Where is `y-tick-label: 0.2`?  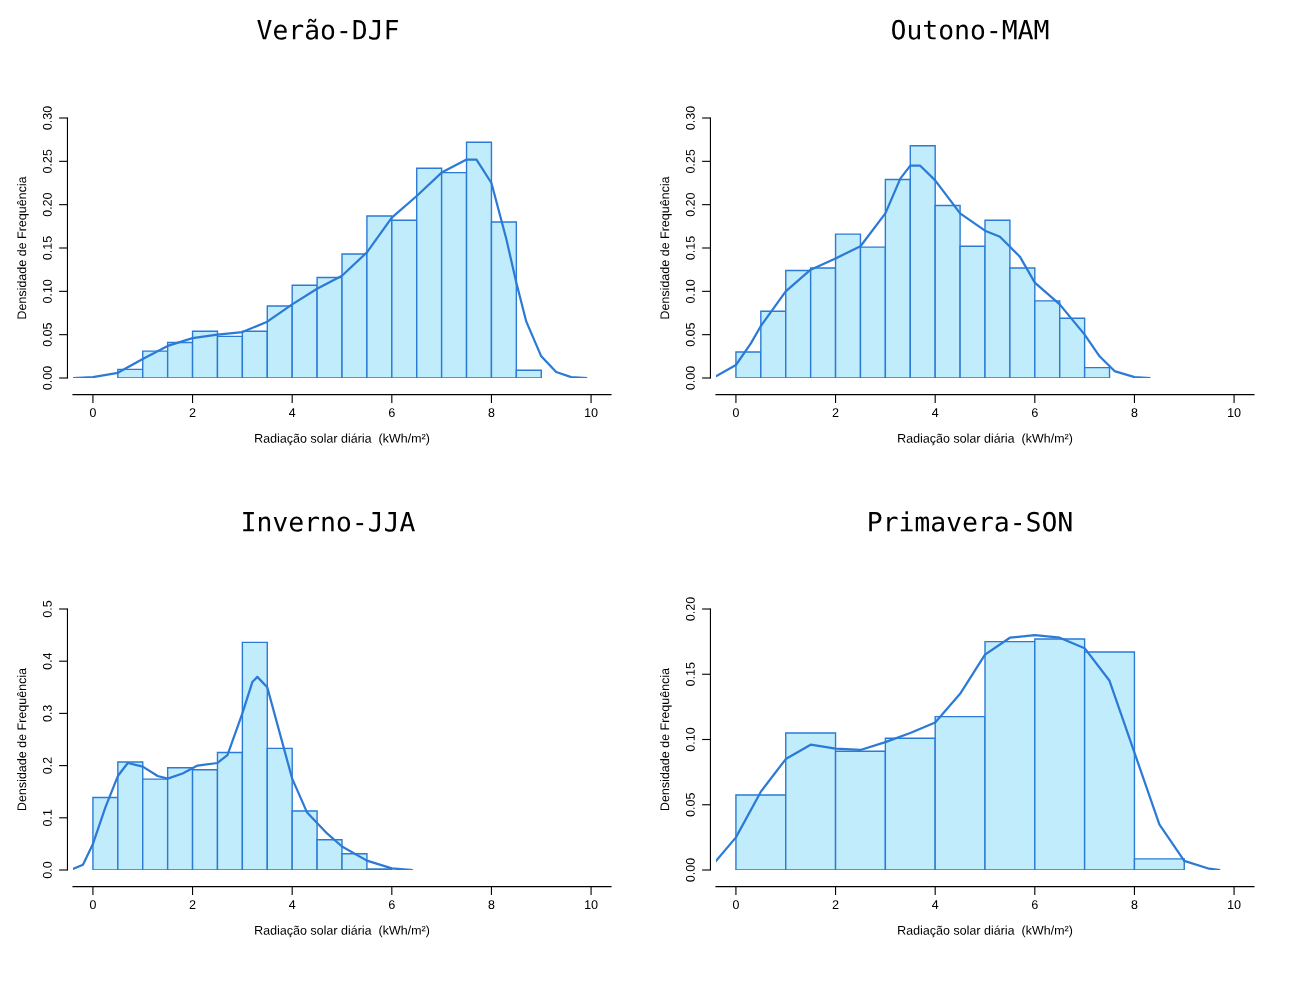 y-tick-label: 0.2 is located at coordinates (47, 765).